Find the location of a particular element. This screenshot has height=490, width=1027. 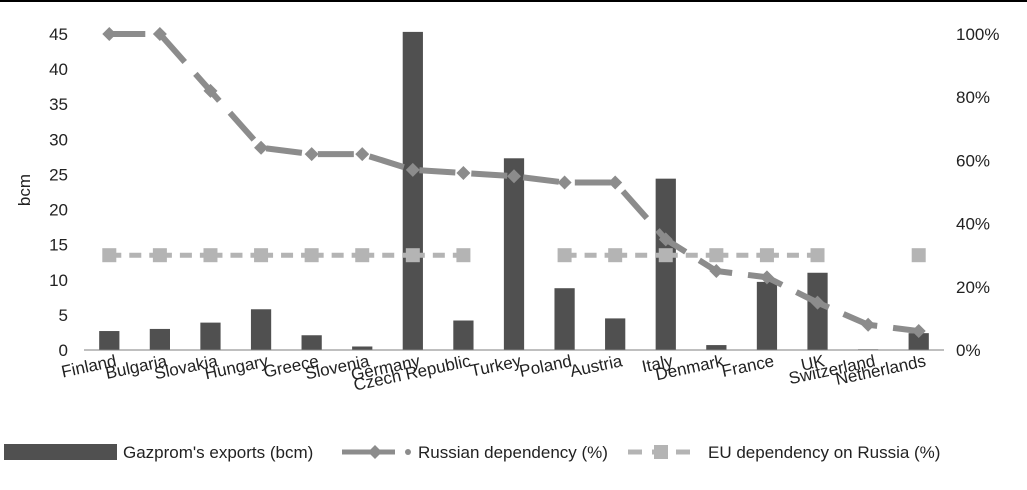

y-tick-label: 30 is located at coordinates (58, 139).